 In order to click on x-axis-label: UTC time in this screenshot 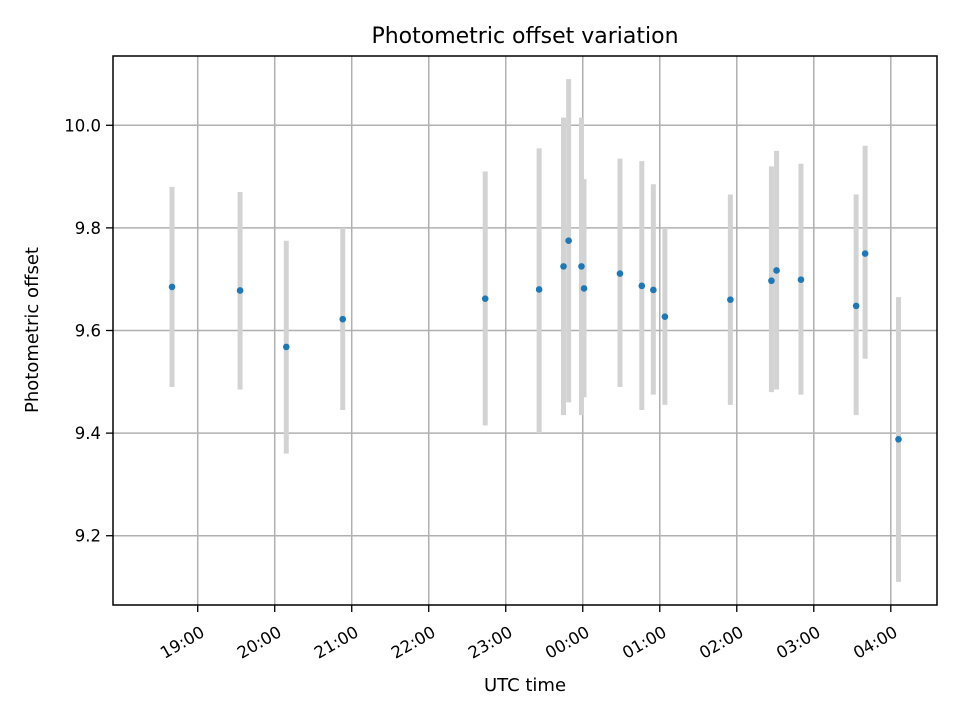, I will do `click(525, 685)`.